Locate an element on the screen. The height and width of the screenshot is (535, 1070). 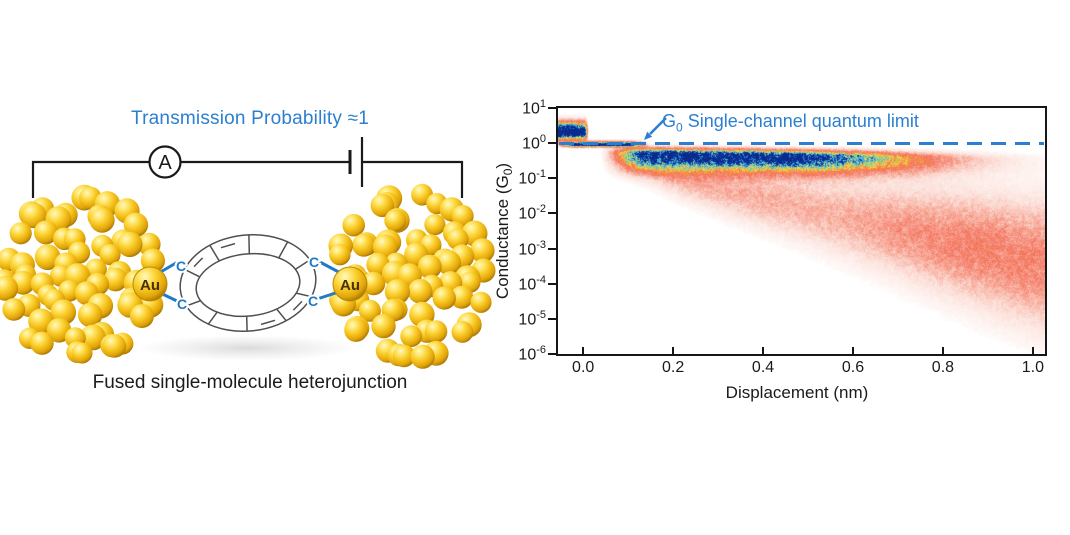
y-tick-label: 10⁻³ is located at coordinates (532, 248).